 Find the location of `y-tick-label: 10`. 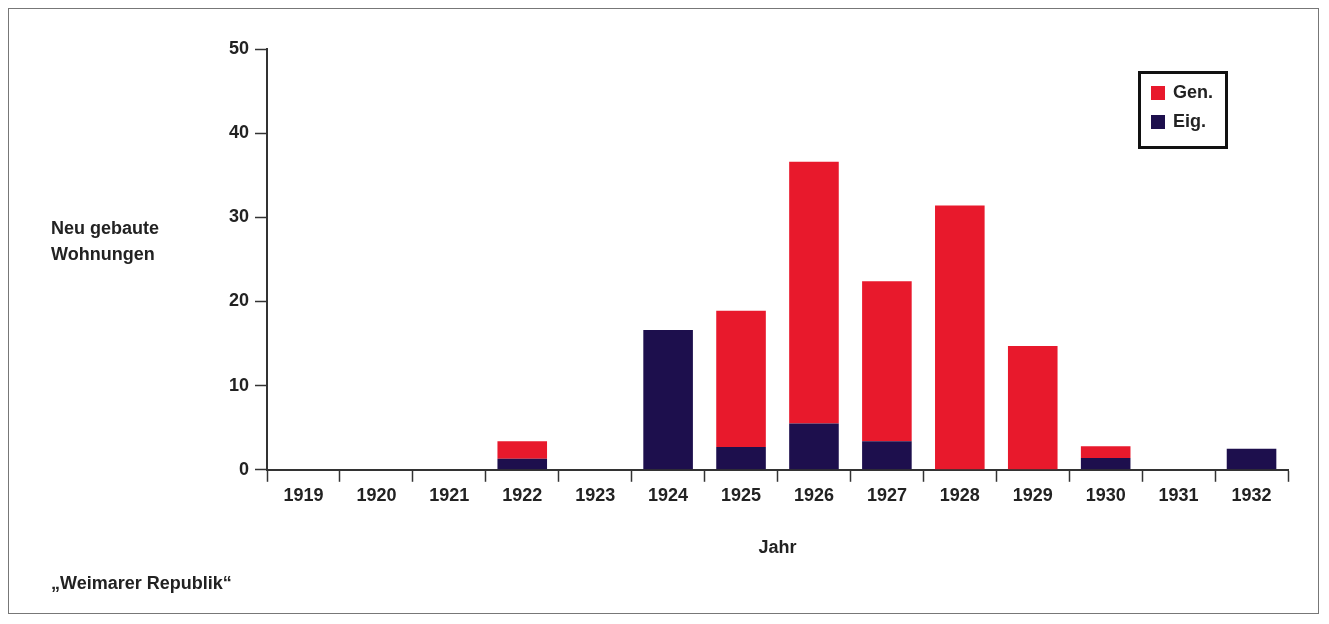

y-tick-label: 10 is located at coordinates (238, 384).